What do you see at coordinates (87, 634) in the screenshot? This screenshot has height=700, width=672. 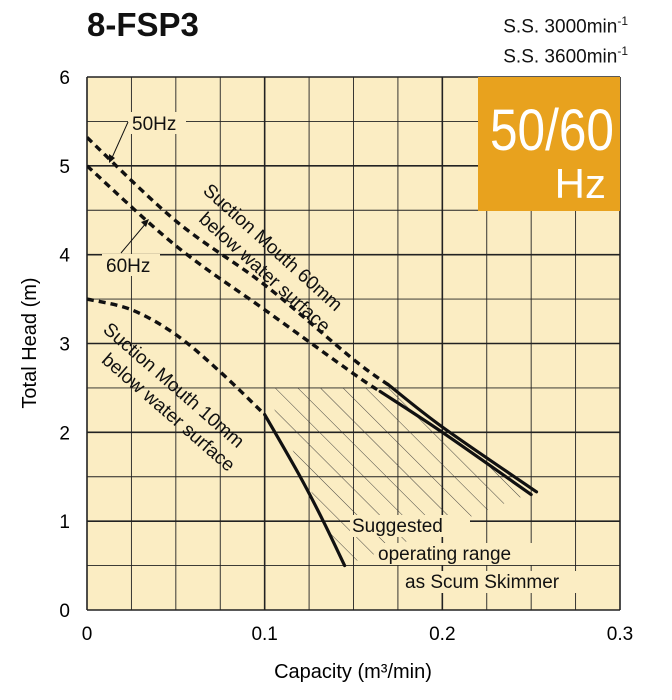 I see `x-tick-label: 0` at bounding box center [87, 634].